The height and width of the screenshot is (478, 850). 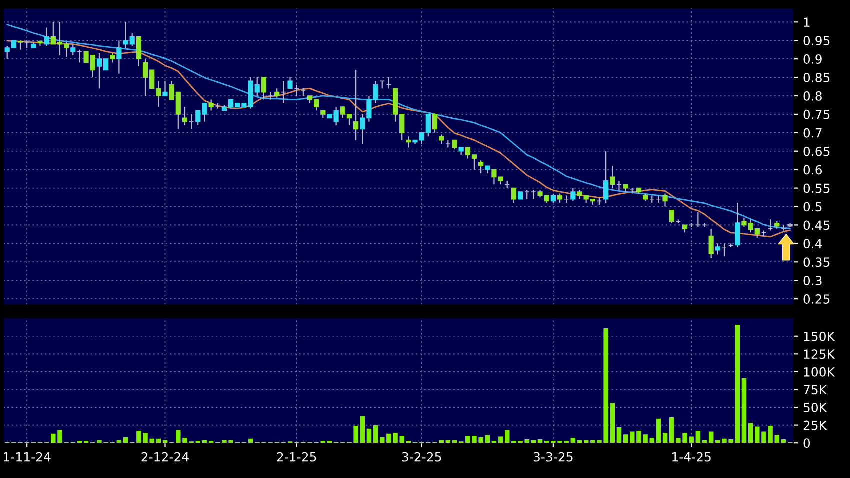 I want to click on y-tick-label: 150K, so click(x=820, y=337).